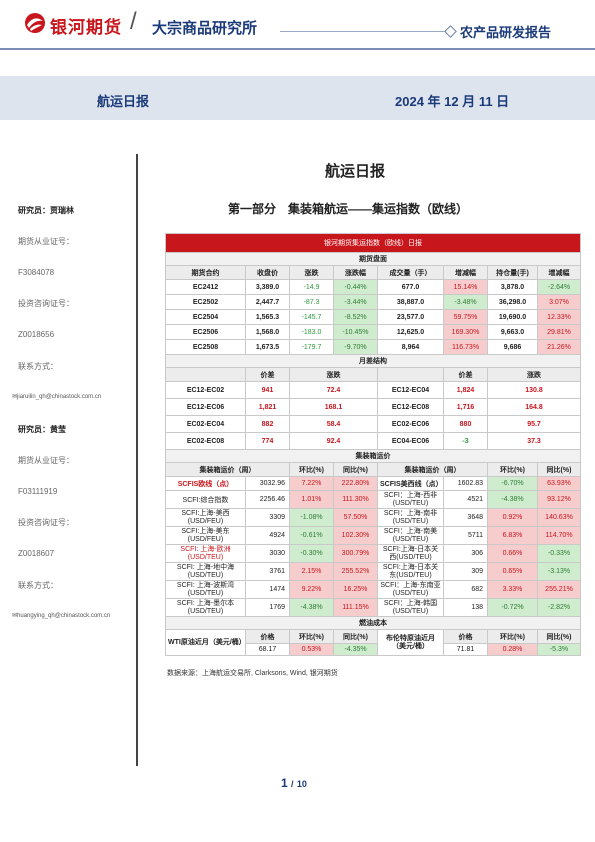  Describe the element at coordinates (534, 390) in the screenshot. I see `table-cell: 130.8` at that location.